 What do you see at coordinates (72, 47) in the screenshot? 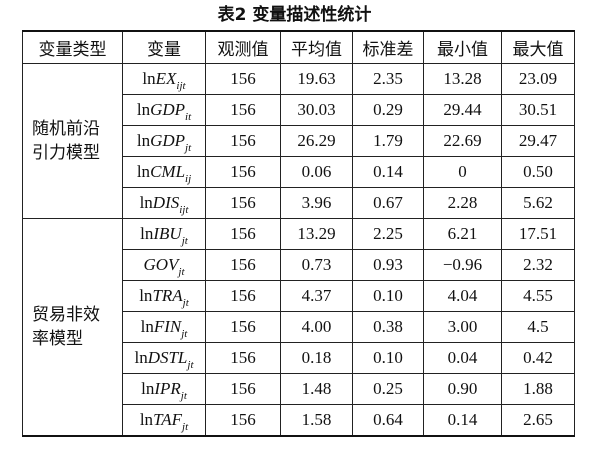
I see `header-variable-type: 变量类型` at bounding box center [72, 47].